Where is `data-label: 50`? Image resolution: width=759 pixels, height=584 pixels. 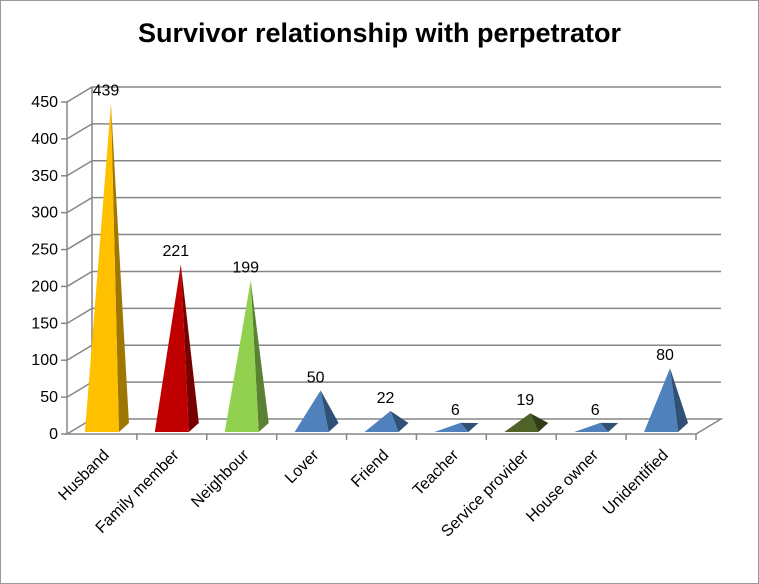
data-label: 50 is located at coordinates (316, 377).